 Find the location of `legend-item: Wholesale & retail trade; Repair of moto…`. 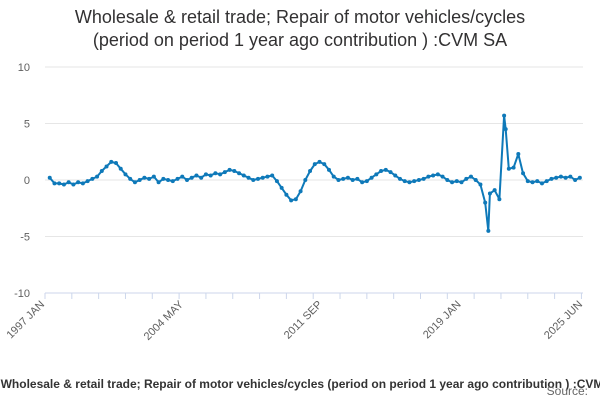

legend-item: Wholesale & retail trade; Repair of moto… is located at coordinates (300, 384).